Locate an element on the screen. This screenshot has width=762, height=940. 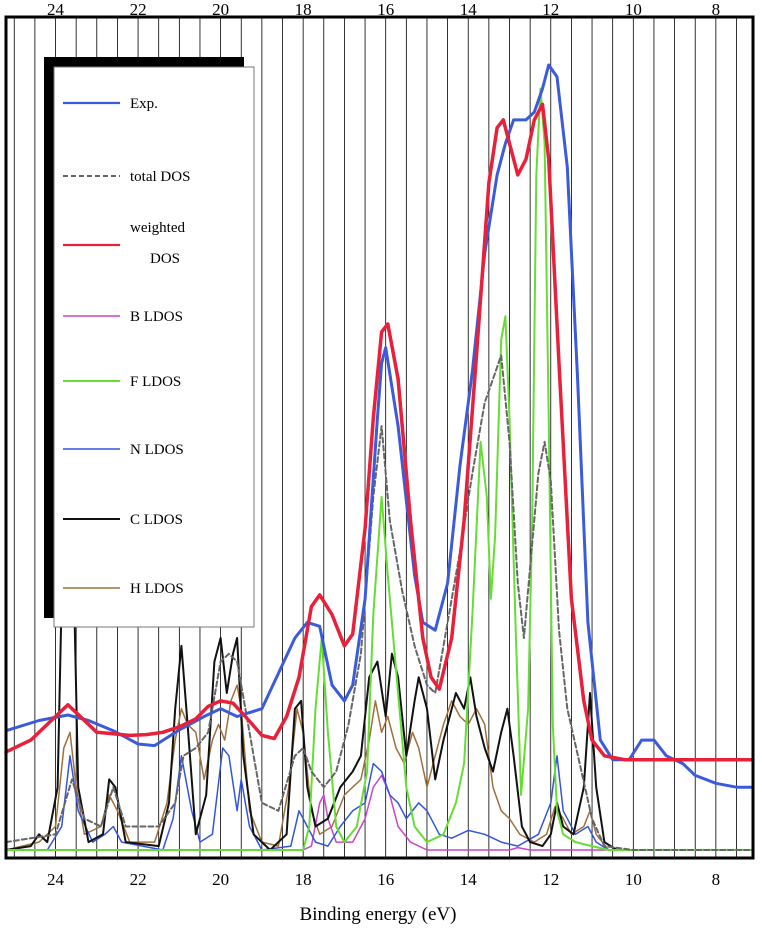
x-tick-label-top: 24 is located at coordinates (56, 9).